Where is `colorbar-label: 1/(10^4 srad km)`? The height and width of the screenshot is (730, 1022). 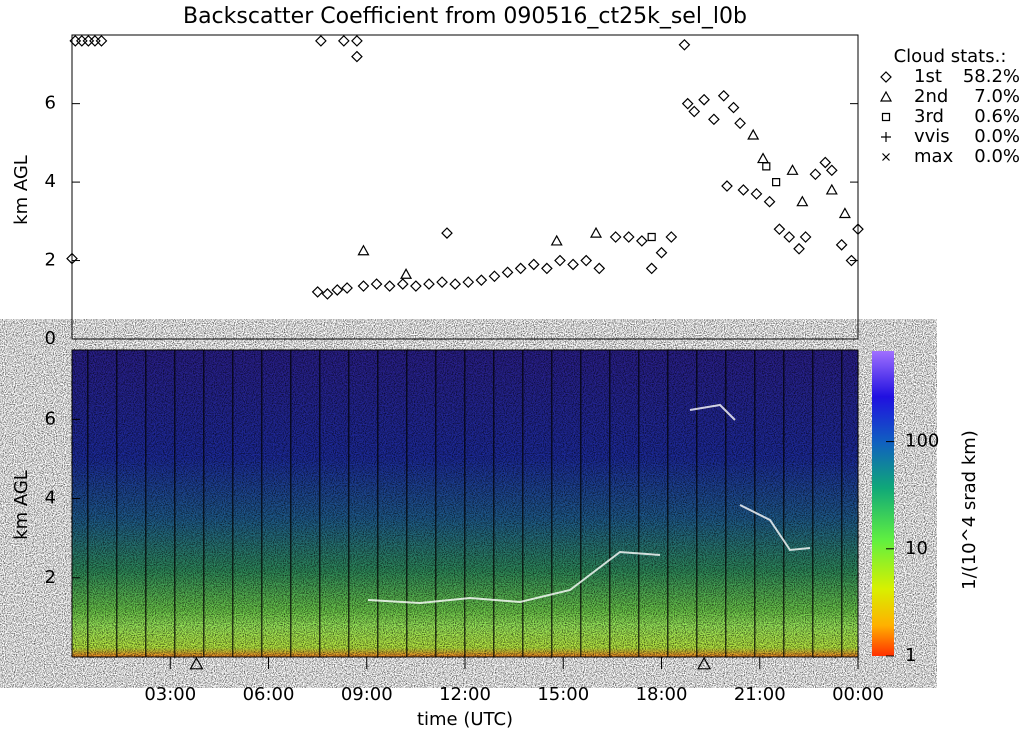
colorbar-label: 1/(10^4 srad km) is located at coordinates (969, 510).